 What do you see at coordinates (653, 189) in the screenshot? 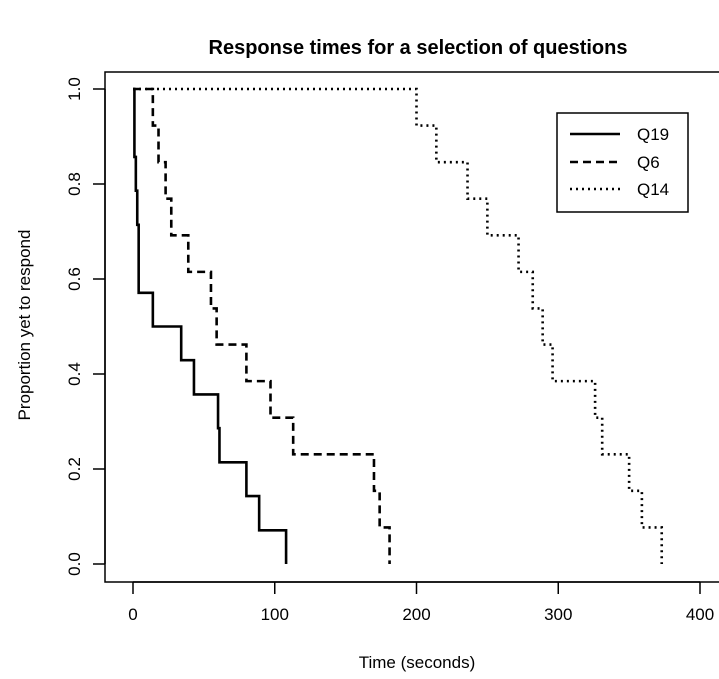
I see `legend-label-q14: Q14` at bounding box center [653, 189].